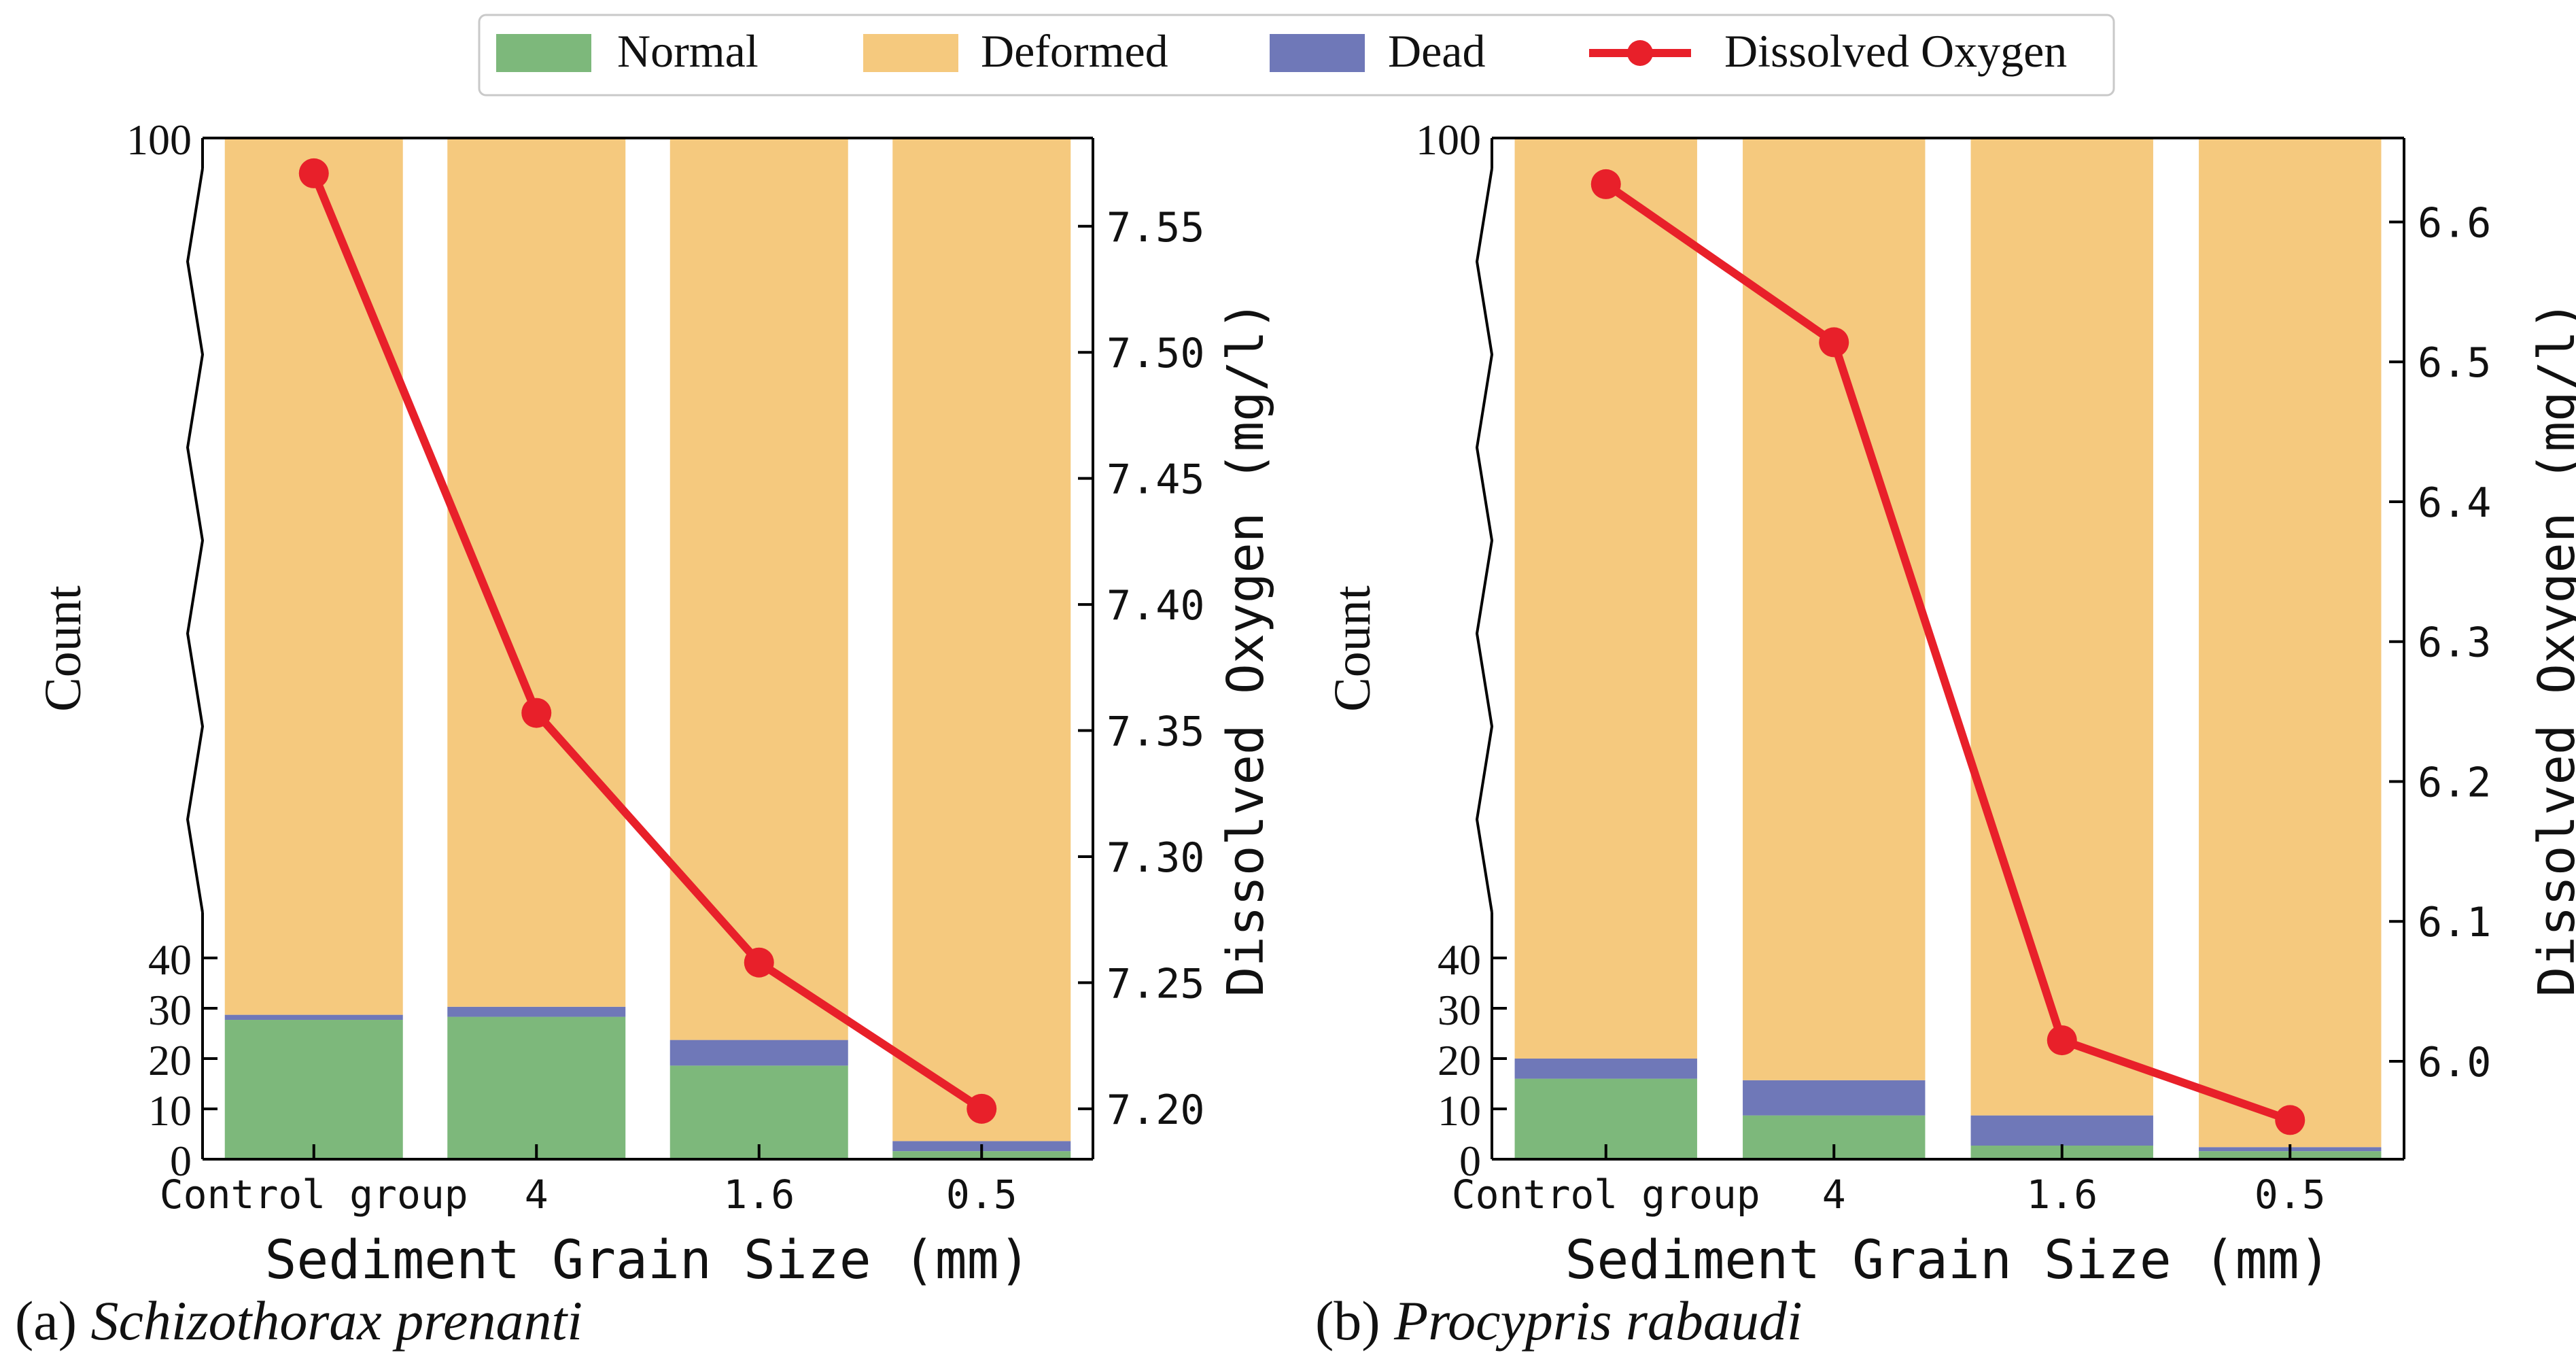  I want to click on panel-caption: (b) Procypris rabaudi, so click(1559, 1321).